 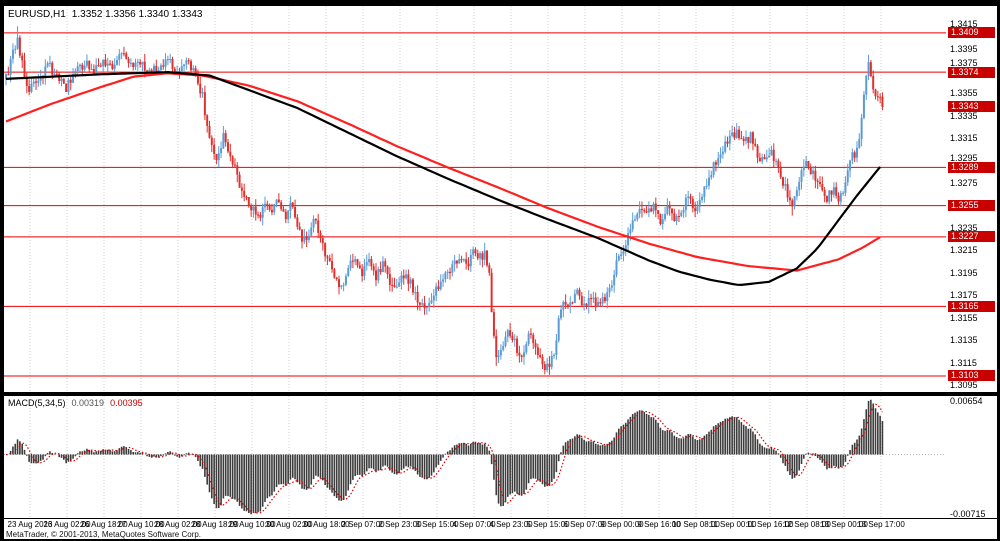 What do you see at coordinates (964, 93) in the screenshot?
I see `price-axis-tick: 1.3355` at bounding box center [964, 93].